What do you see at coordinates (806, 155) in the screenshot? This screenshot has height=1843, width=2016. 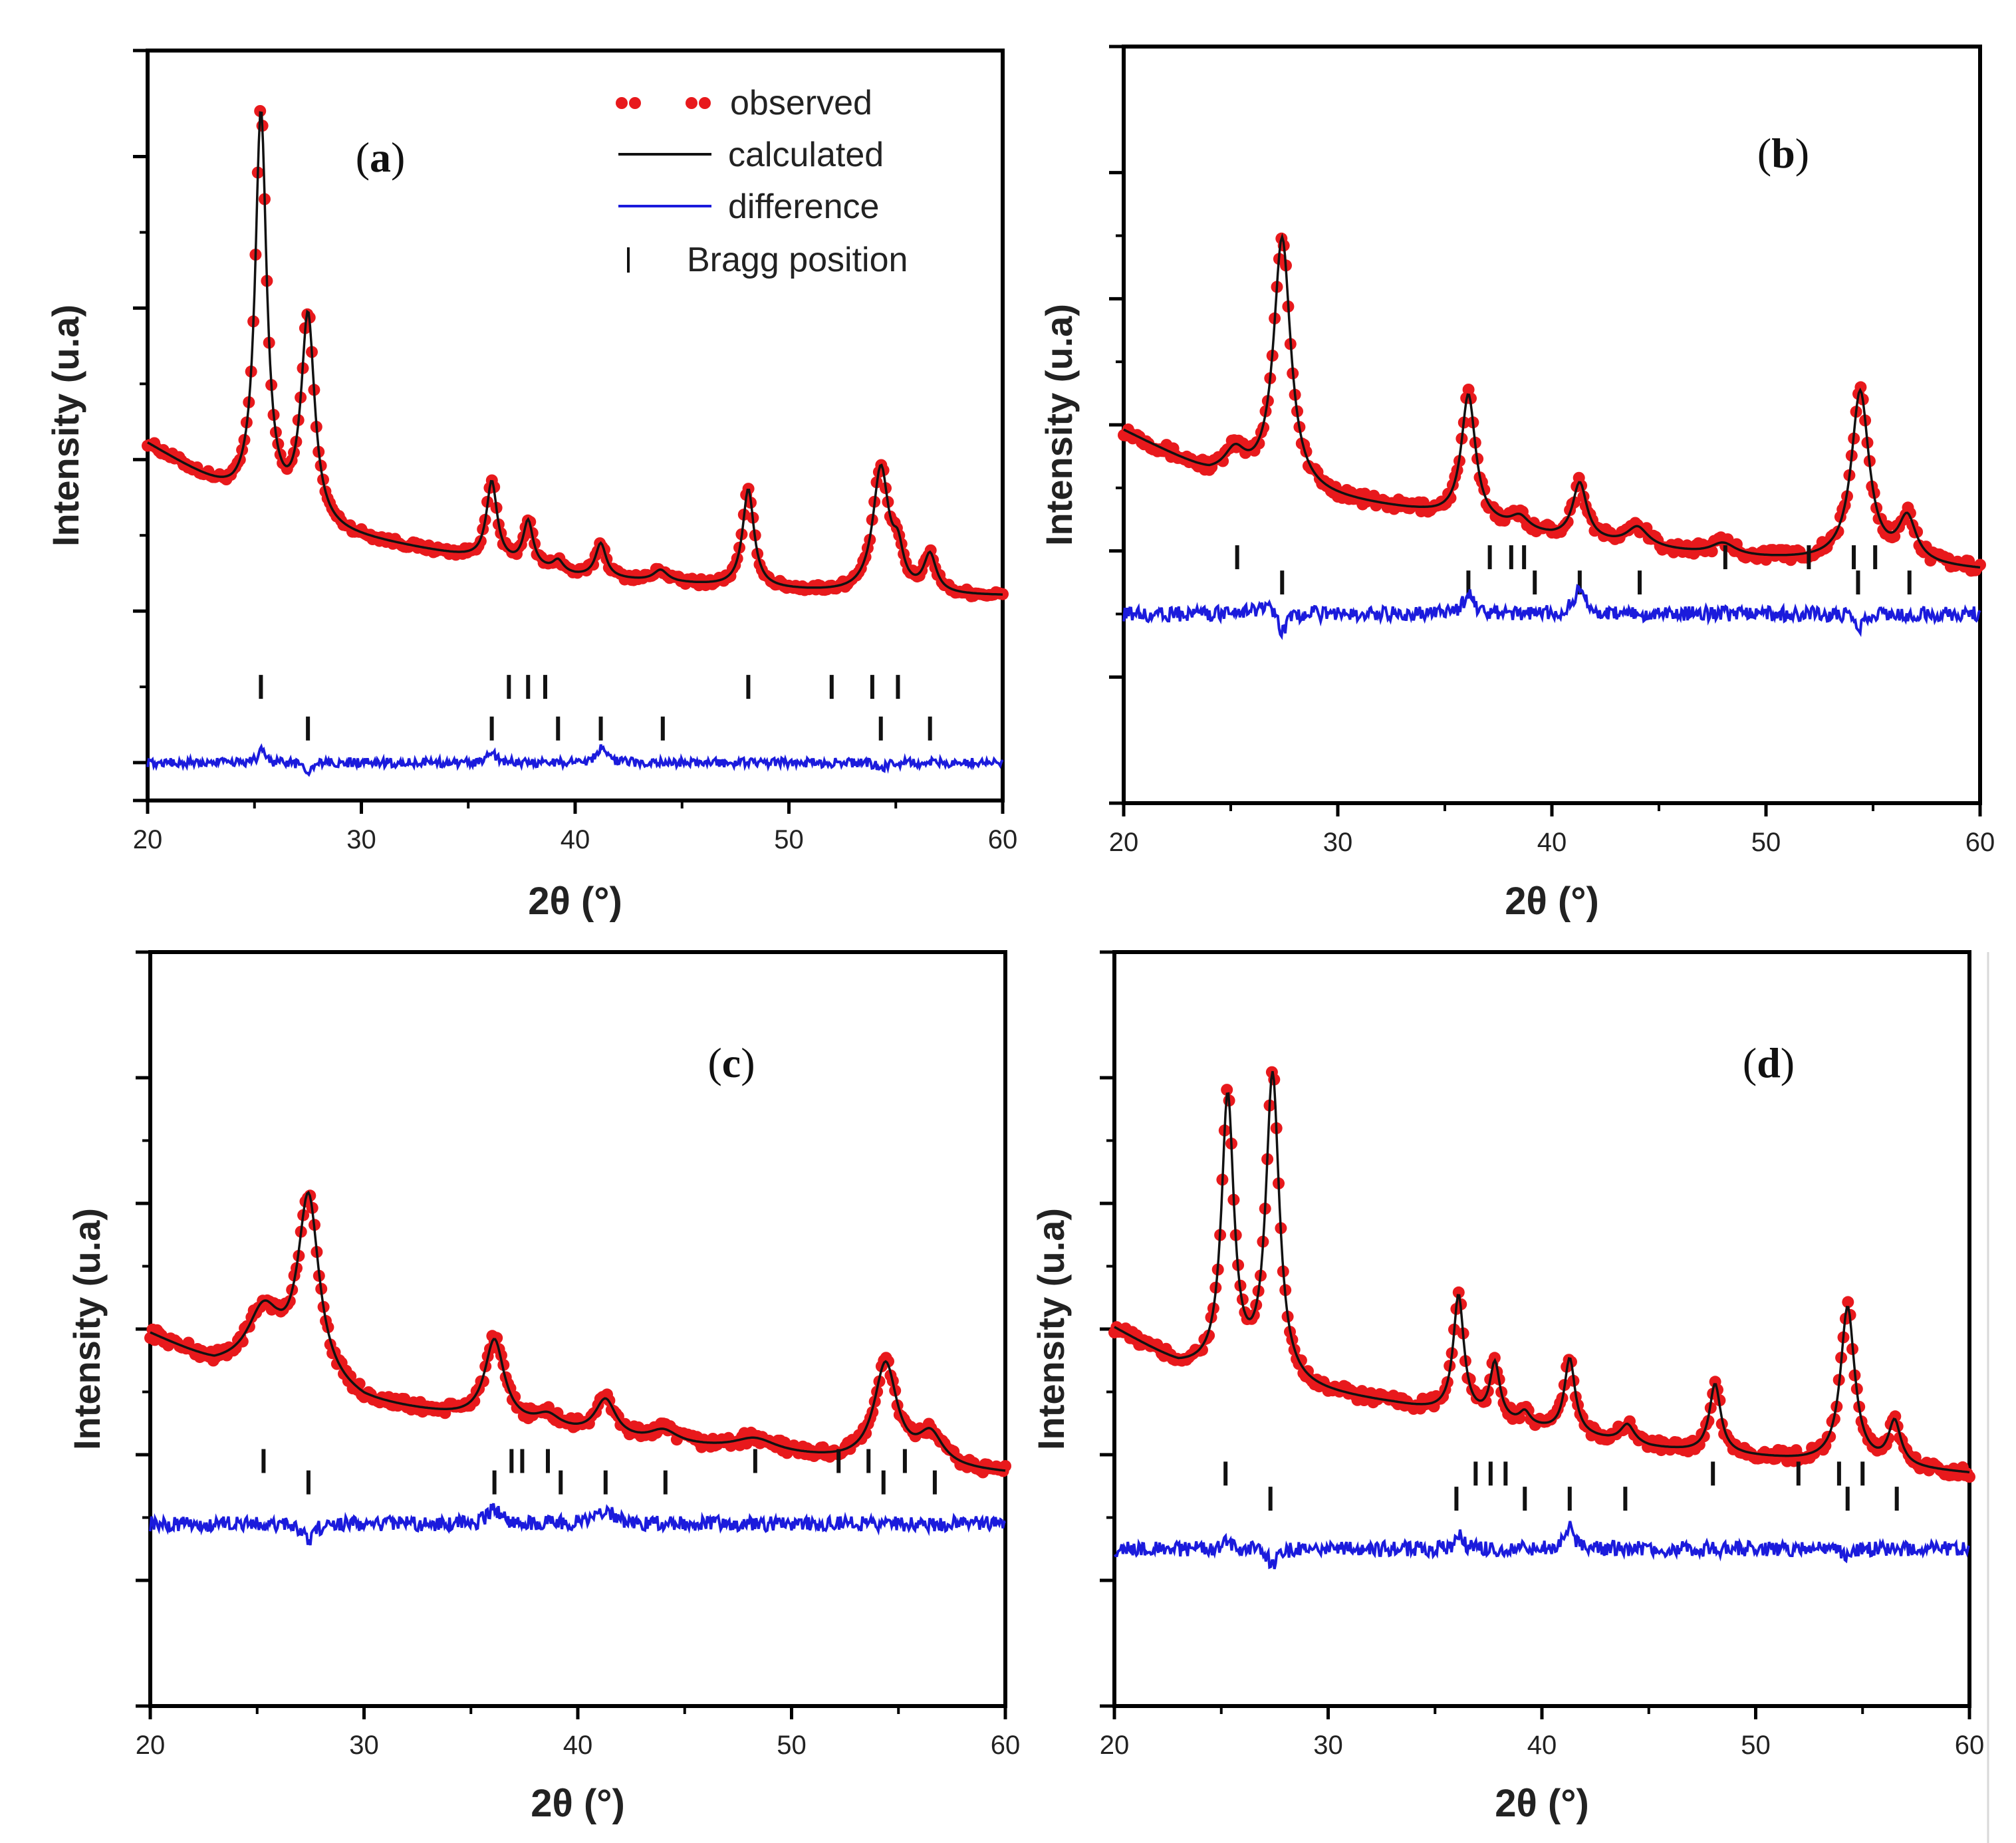 I see `legend-calculated-label: calculated` at bounding box center [806, 155].